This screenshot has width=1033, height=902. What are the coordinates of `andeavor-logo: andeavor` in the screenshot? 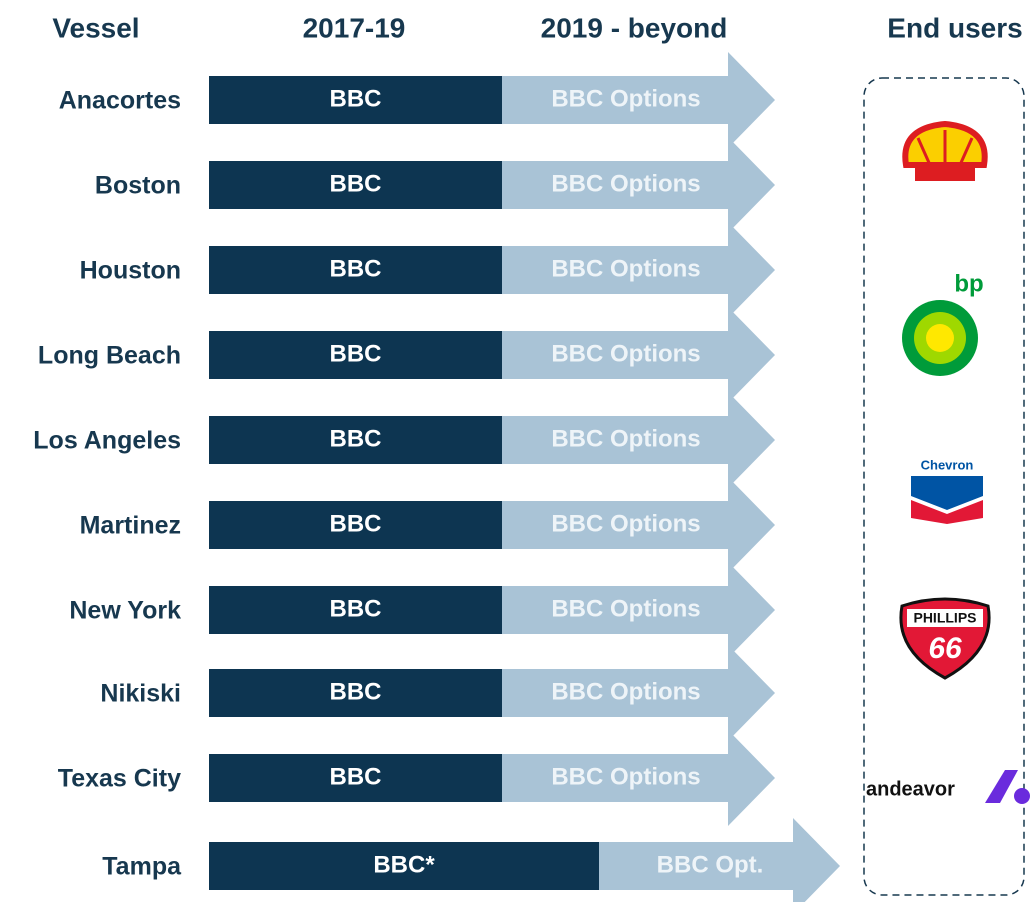 It's located at (948, 787).